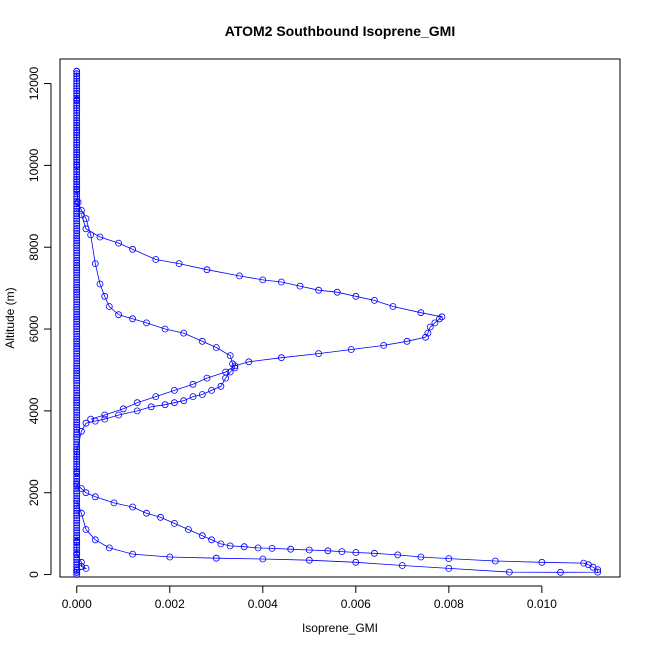 The height and width of the screenshot is (650, 650). What do you see at coordinates (10, 317) in the screenshot?
I see `y-axis-label: Altitude (m)` at bounding box center [10, 317].